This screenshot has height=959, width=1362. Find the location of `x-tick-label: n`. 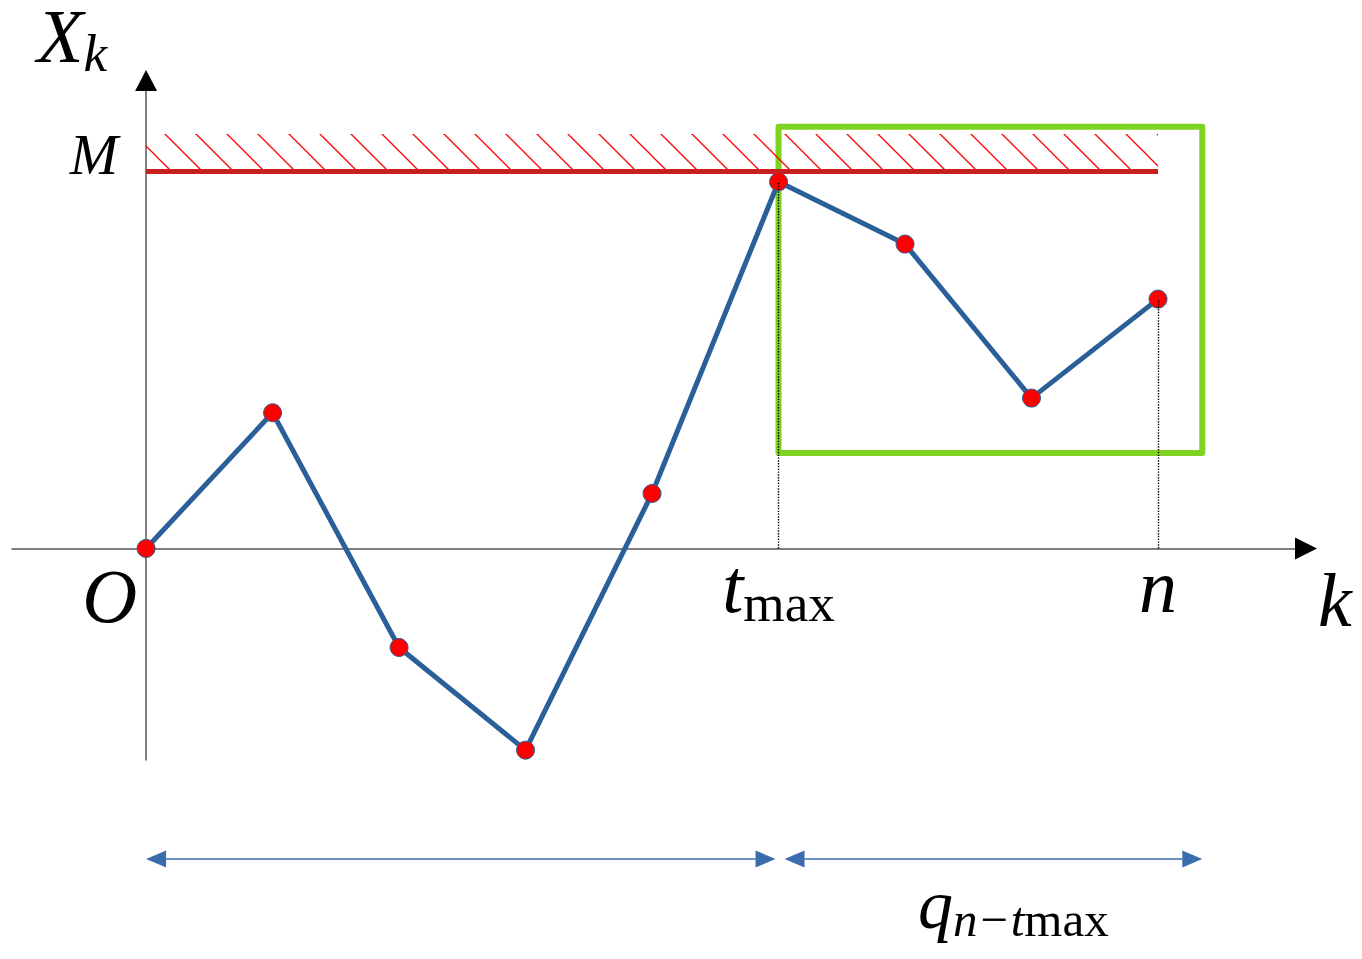

x-tick-label: n is located at coordinates (1158, 586).